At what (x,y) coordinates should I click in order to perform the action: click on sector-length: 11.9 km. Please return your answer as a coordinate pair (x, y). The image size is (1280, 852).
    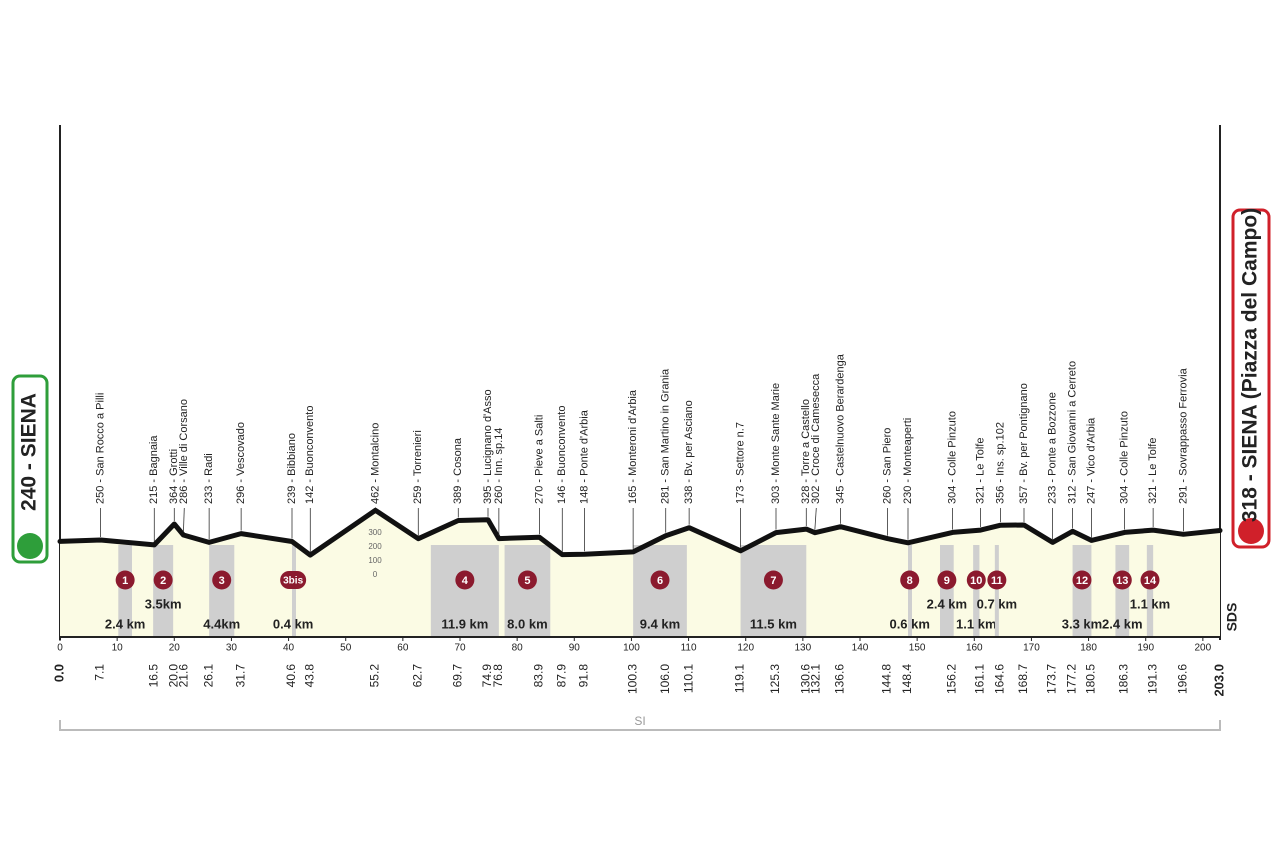
    Looking at the image, I should click on (464, 623).